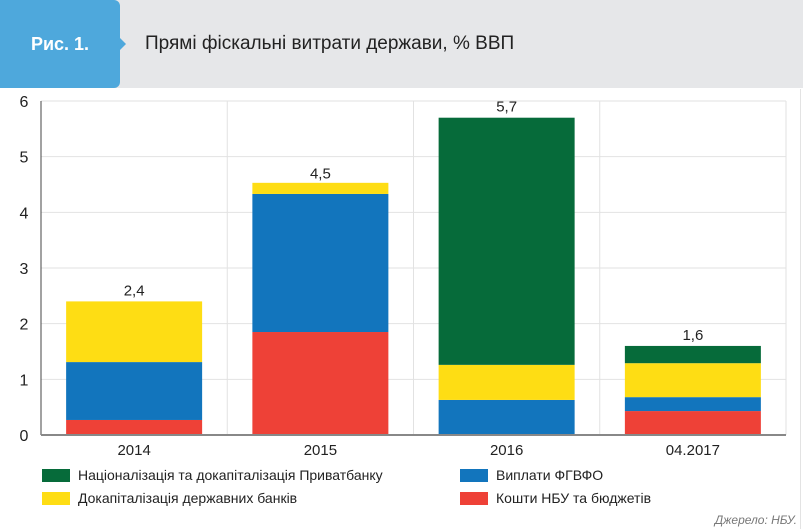  I want to click on bar-total-label: 1,6, so click(692, 335).